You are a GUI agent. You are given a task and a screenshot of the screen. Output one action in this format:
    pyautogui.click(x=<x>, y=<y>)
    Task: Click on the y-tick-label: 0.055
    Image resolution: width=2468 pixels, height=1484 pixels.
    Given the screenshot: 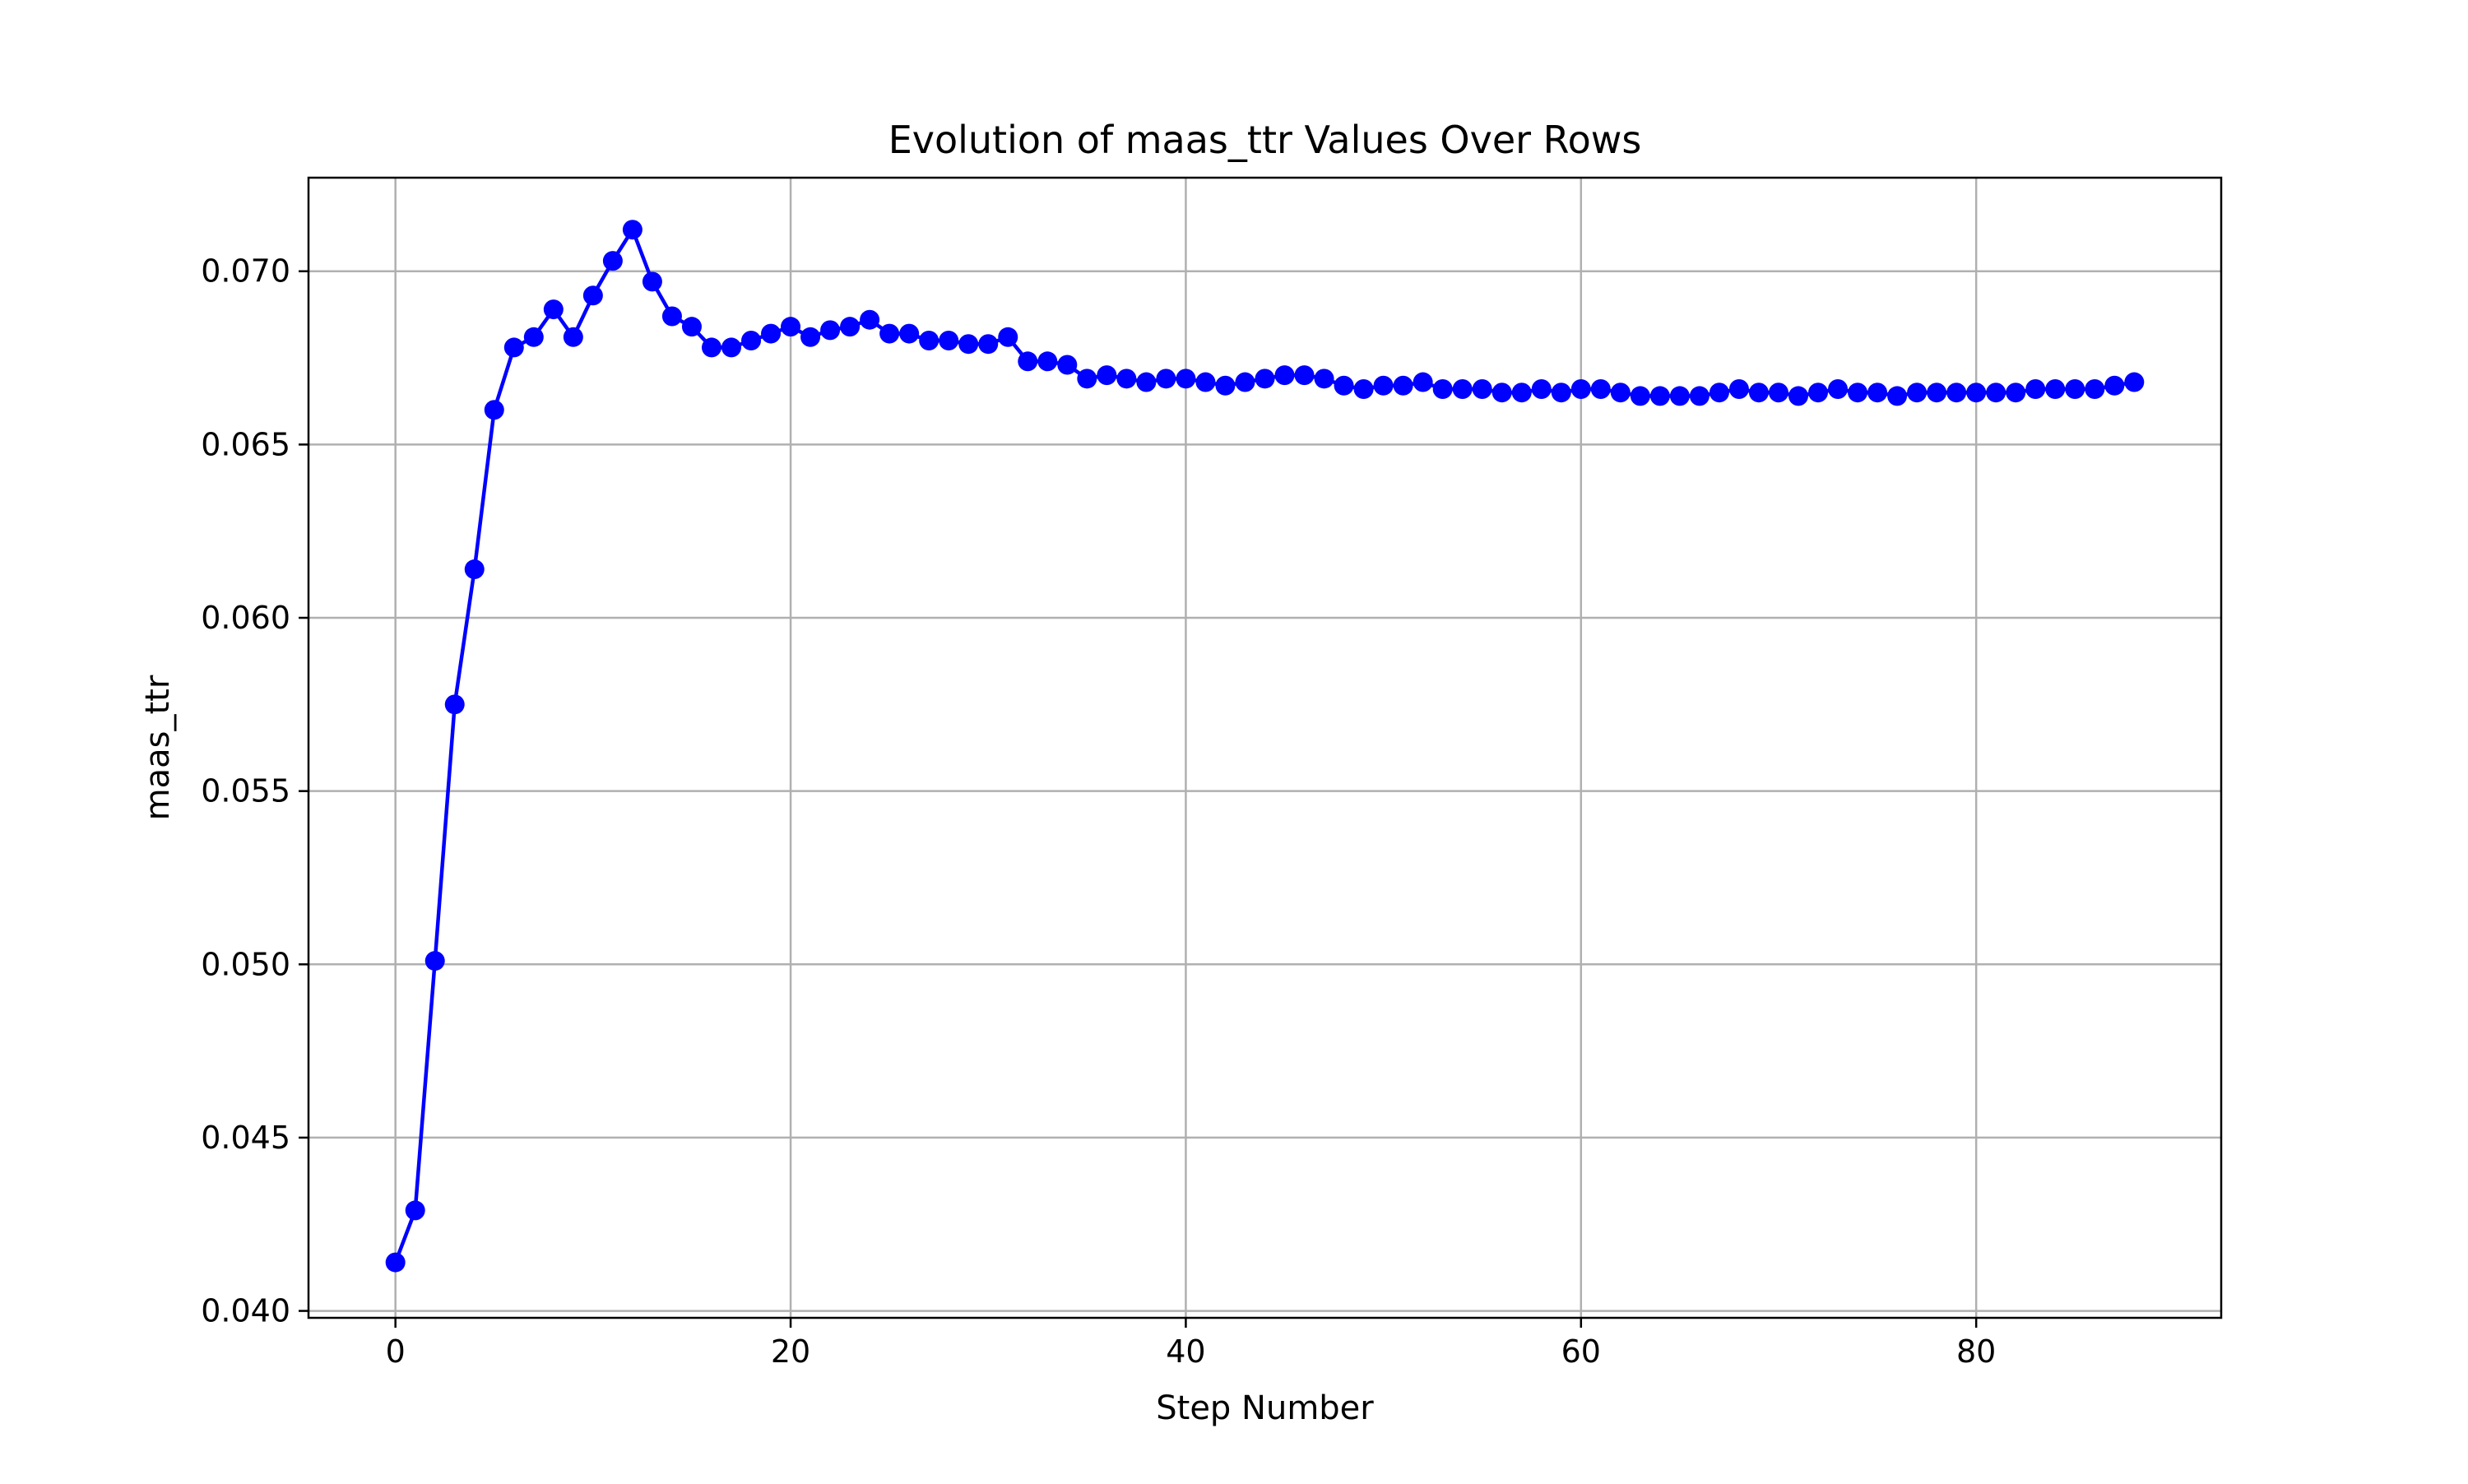 What is the action you would take?
    pyautogui.click(x=246, y=791)
    